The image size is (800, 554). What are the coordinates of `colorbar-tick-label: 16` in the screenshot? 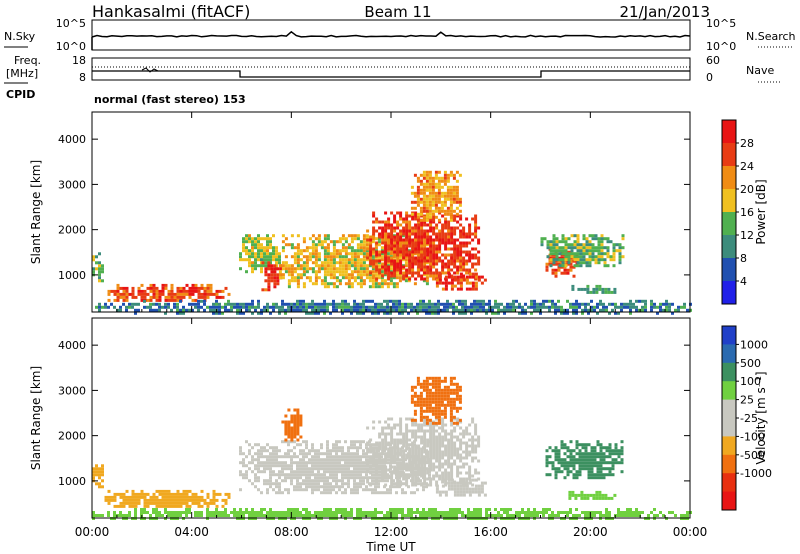 It's located at (747, 212).